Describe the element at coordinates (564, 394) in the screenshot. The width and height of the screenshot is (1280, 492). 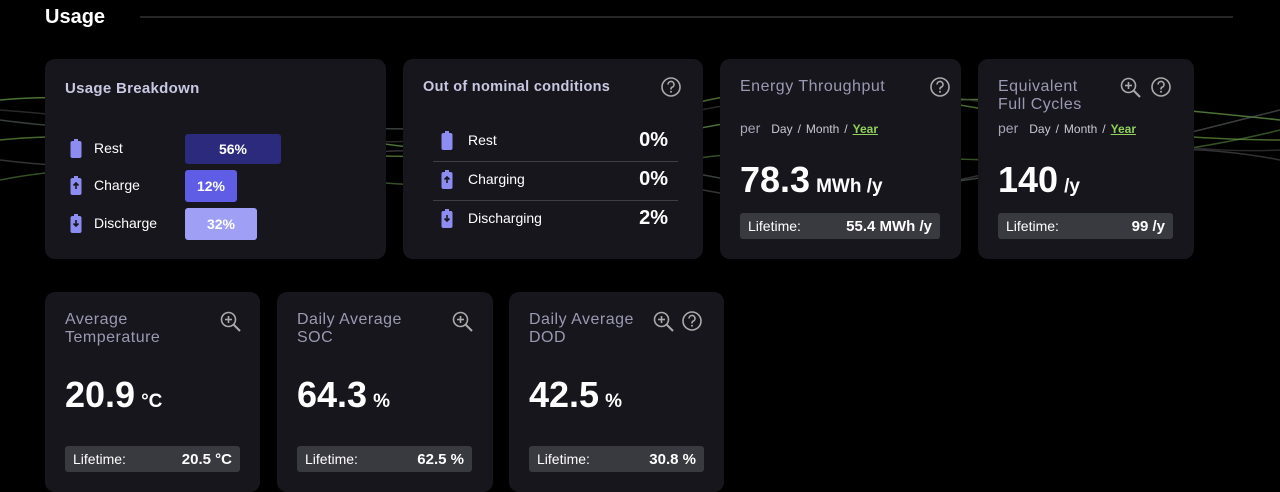
I see `value-number: 42.5` at that location.